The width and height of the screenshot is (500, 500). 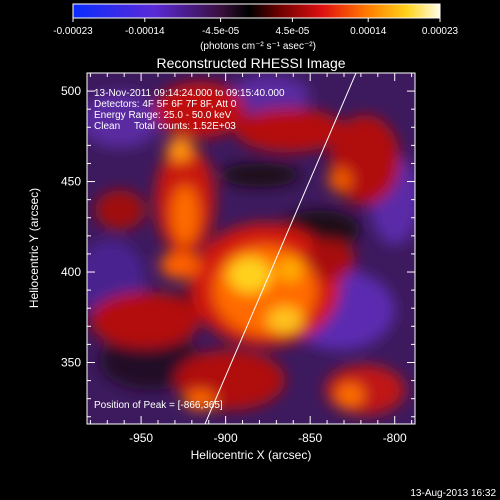 I want to click on colorbar-ticks, so click(x=256, y=20).